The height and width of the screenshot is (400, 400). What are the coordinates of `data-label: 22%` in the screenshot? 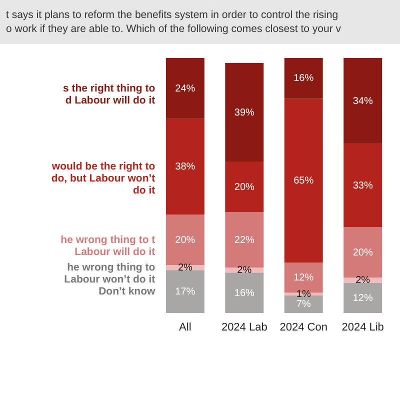 It's located at (244, 240).